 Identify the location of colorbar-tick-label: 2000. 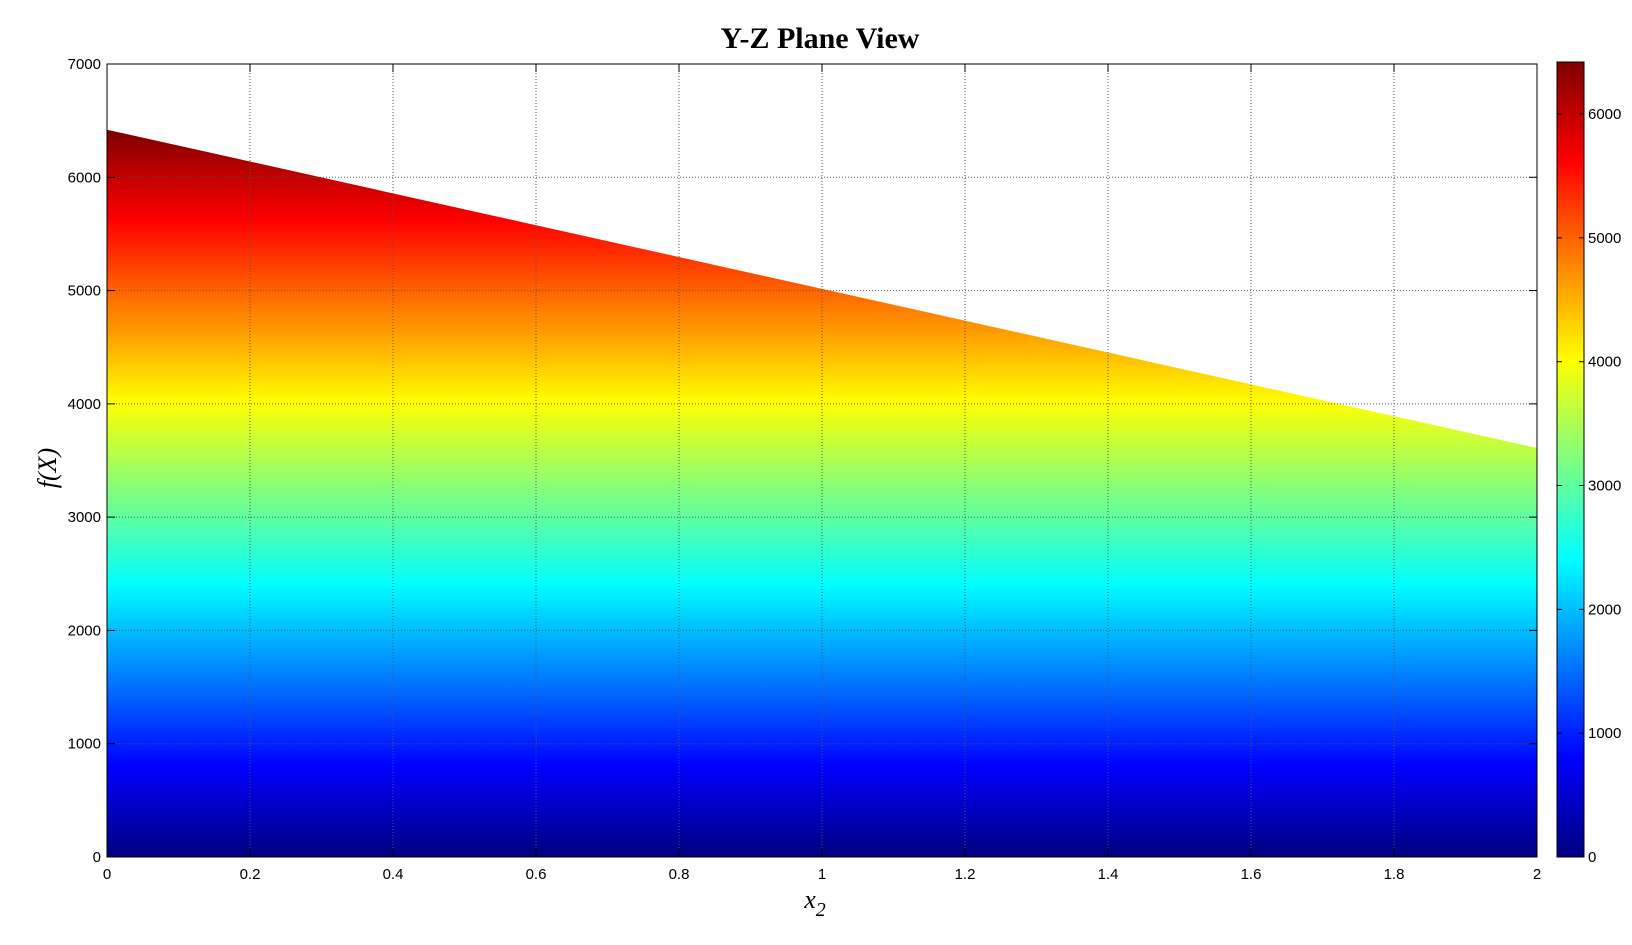
(1604, 609).